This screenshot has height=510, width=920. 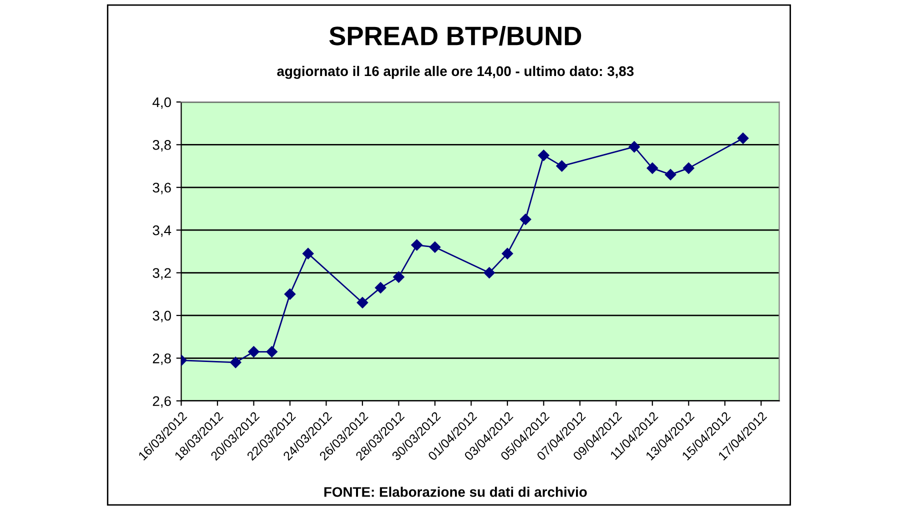 What do you see at coordinates (455, 491) in the screenshot?
I see `source-note: FONTE: Elaborazione su dati di archivio` at bounding box center [455, 491].